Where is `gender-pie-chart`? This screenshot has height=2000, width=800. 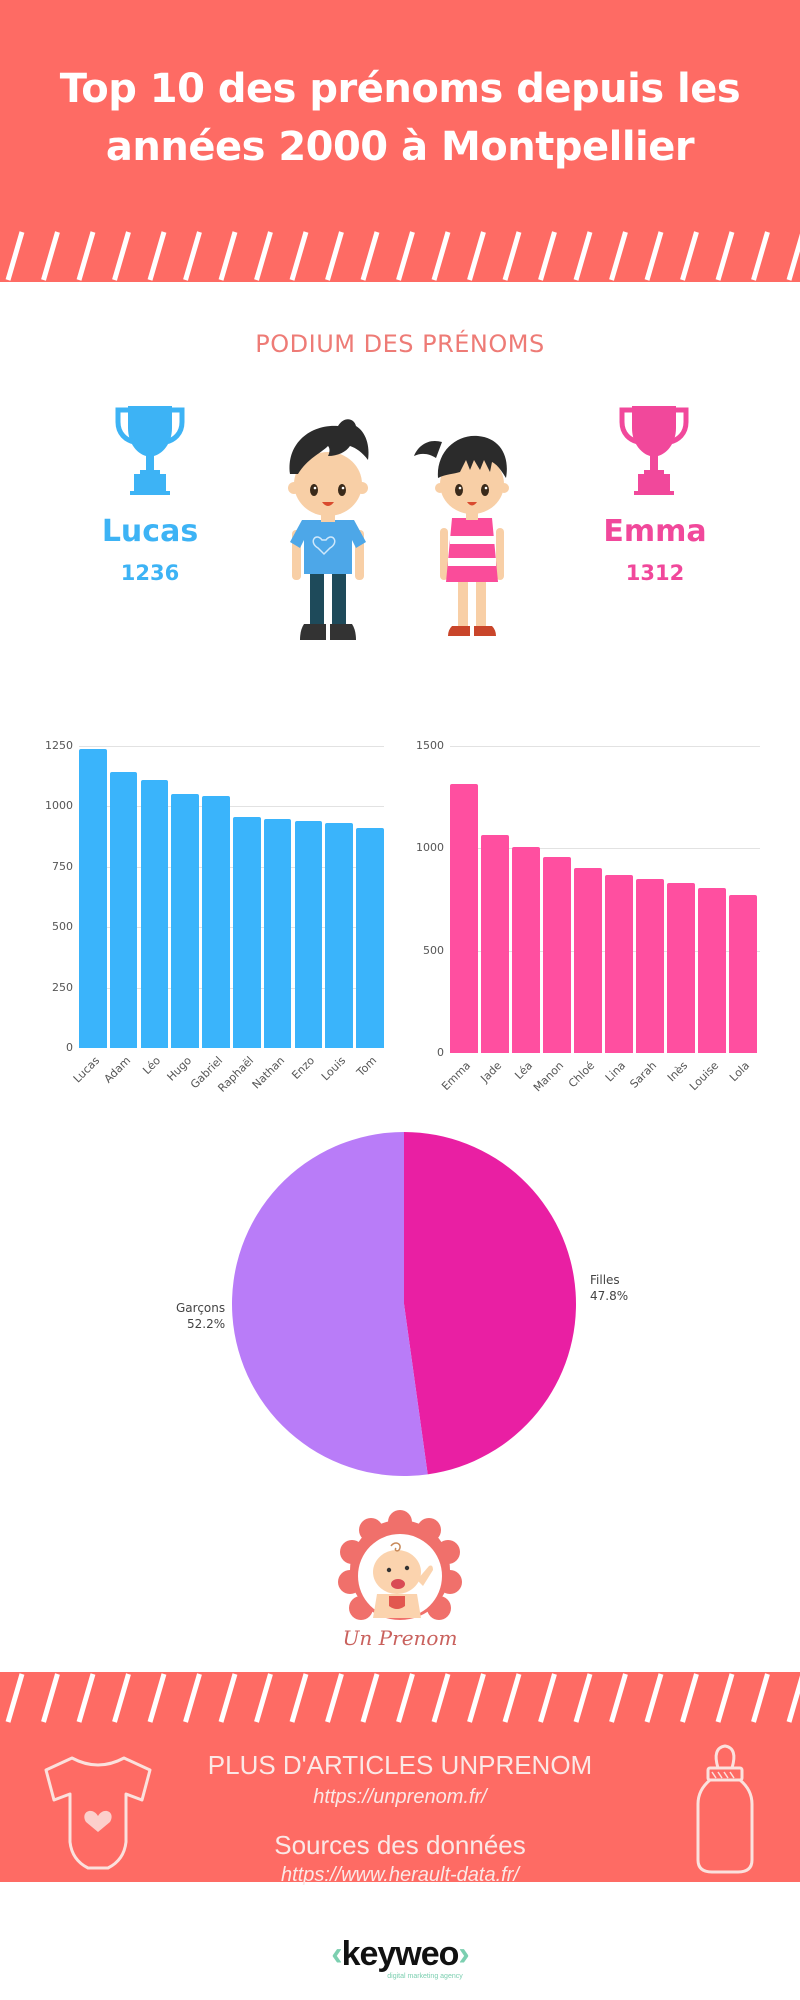 gender-pie-chart is located at coordinates (404, 1304).